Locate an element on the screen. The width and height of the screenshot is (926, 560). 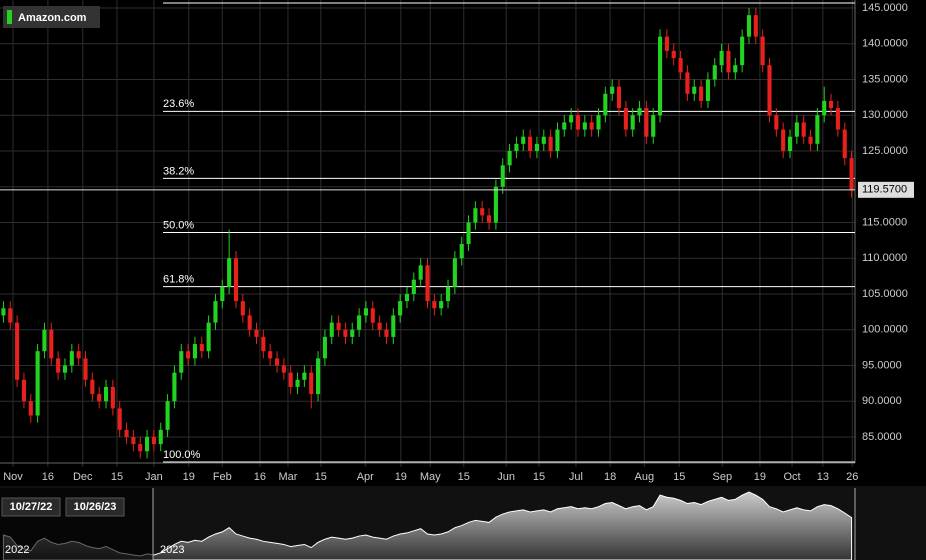
legend-title: Amazon.com is located at coordinates (52, 18).